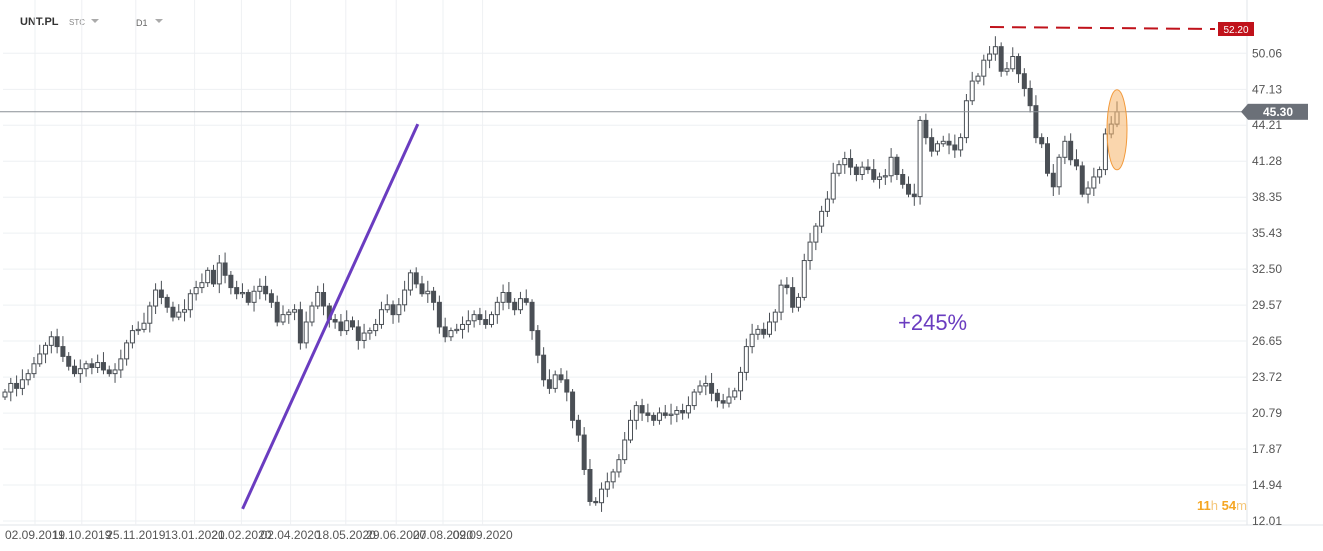 Image resolution: width=1323 pixels, height=551 pixels. What do you see at coordinates (1244, 111) in the screenshot?
I see `current-price-pointer` at bounding box center [1244, 111].